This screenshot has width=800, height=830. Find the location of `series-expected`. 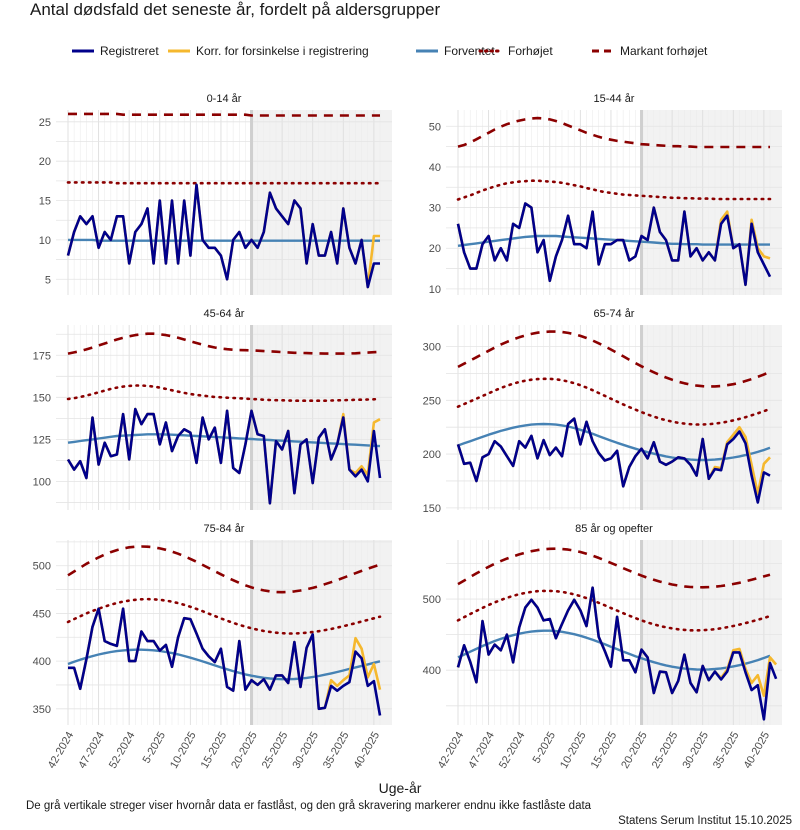

series-expected is located at coordinates (614, 442).